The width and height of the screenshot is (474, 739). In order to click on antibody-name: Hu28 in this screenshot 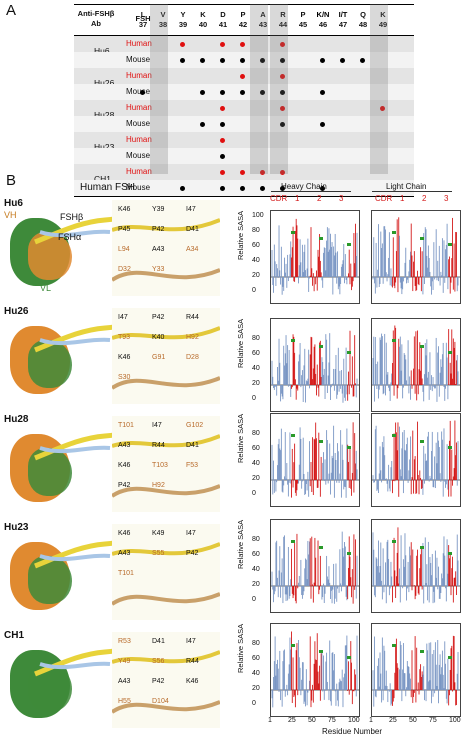, I will do `click(104, 115)`.